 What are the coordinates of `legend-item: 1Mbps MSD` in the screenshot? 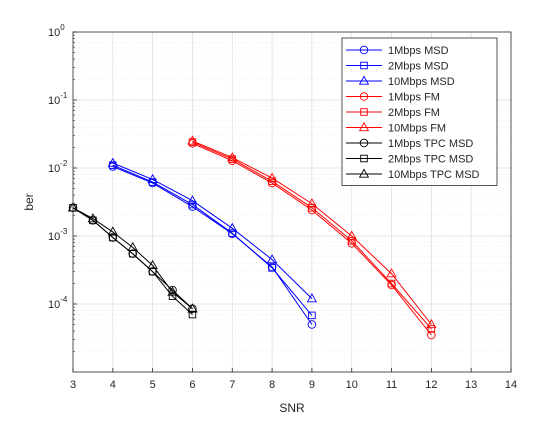 It's located at (397, 51).